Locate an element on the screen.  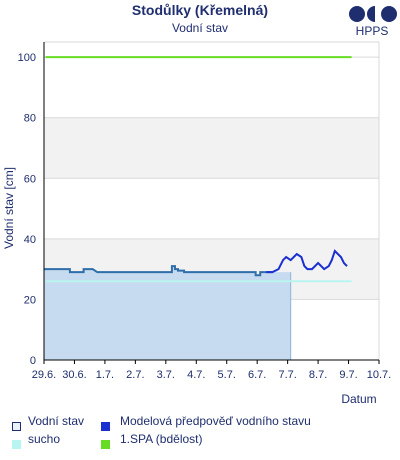
x-tick-label: 10.7. is located at coordinates (379, 375).